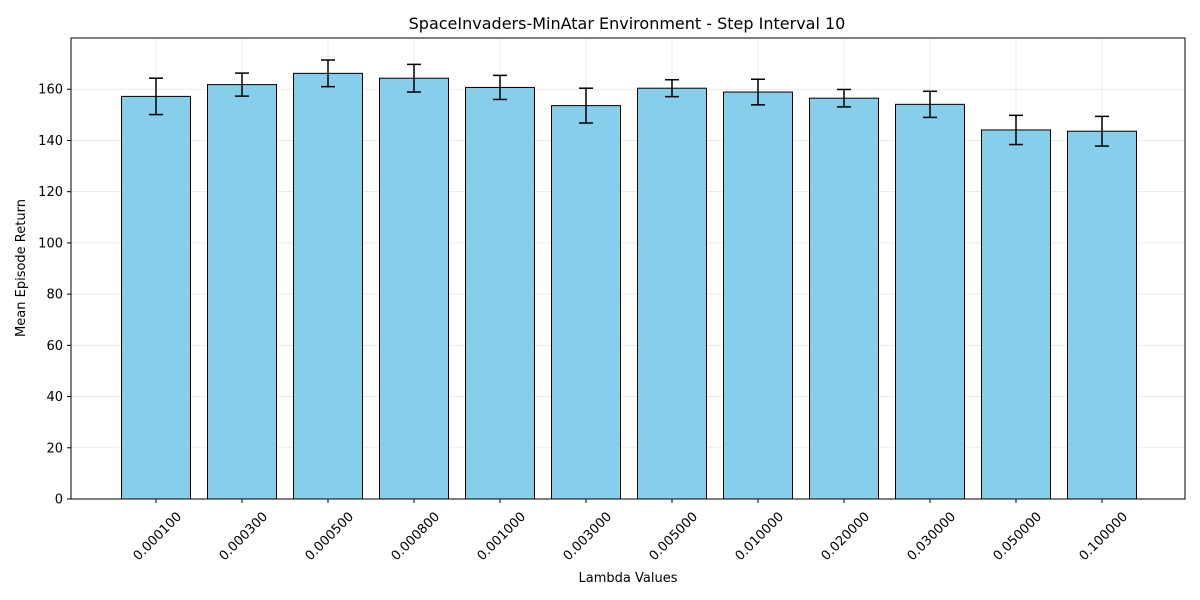 The height and width of the screenshot is (600, 1200). What do you see at coordinates (932, 536) in the screenshot?
I see `x-tick-label: 0.030000` at bounding box center [932, 536].